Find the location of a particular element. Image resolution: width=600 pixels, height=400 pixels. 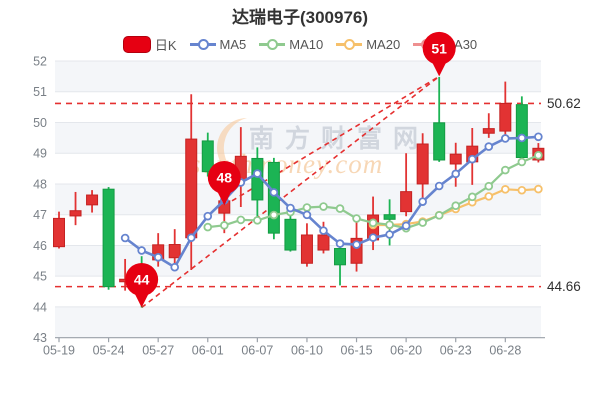

x-tick-label: 06-07 is located at coordinates (257, 351).